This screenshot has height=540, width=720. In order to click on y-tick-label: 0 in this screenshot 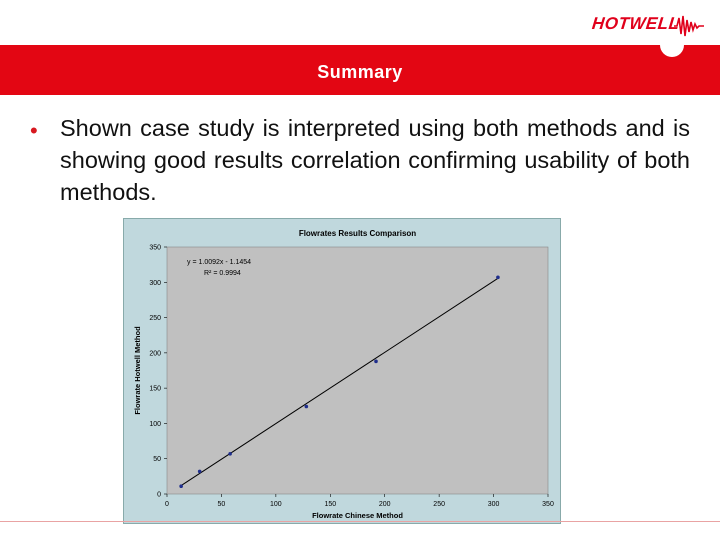, I will do `click(159, 495)`.